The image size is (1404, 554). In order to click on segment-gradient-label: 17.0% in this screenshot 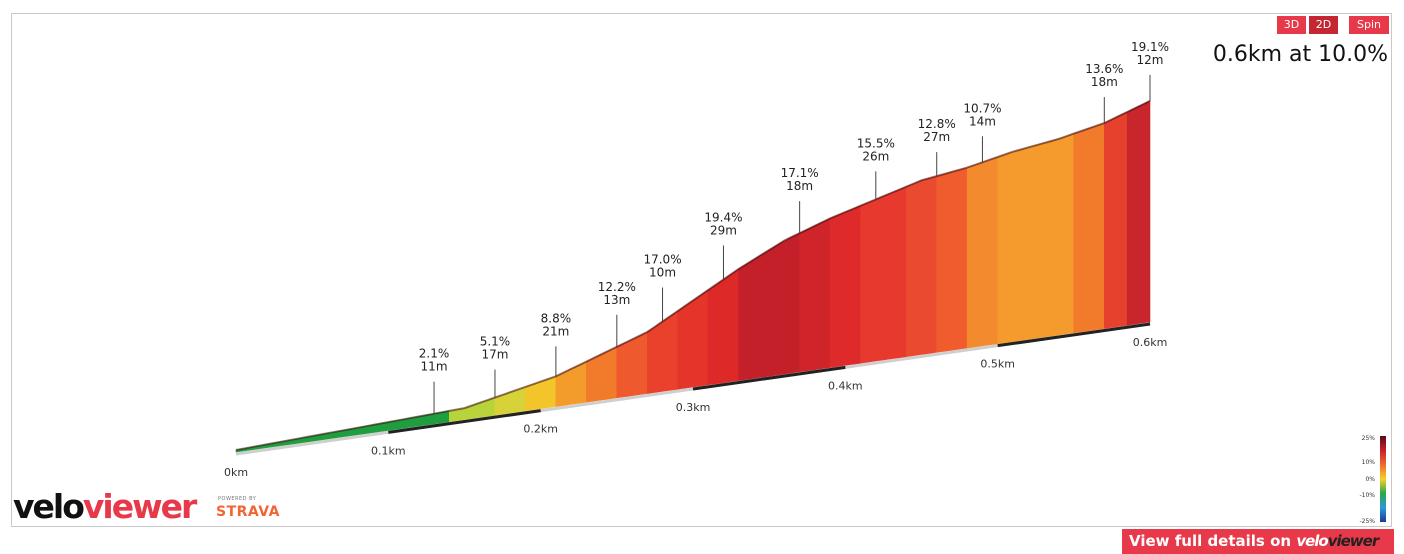, I will do `click(662, 260)`.